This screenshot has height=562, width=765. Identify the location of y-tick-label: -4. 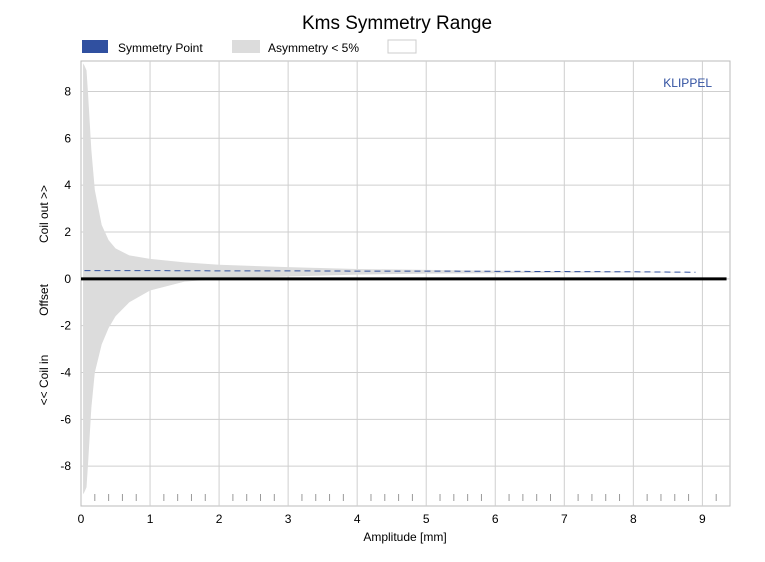
(65, 373).